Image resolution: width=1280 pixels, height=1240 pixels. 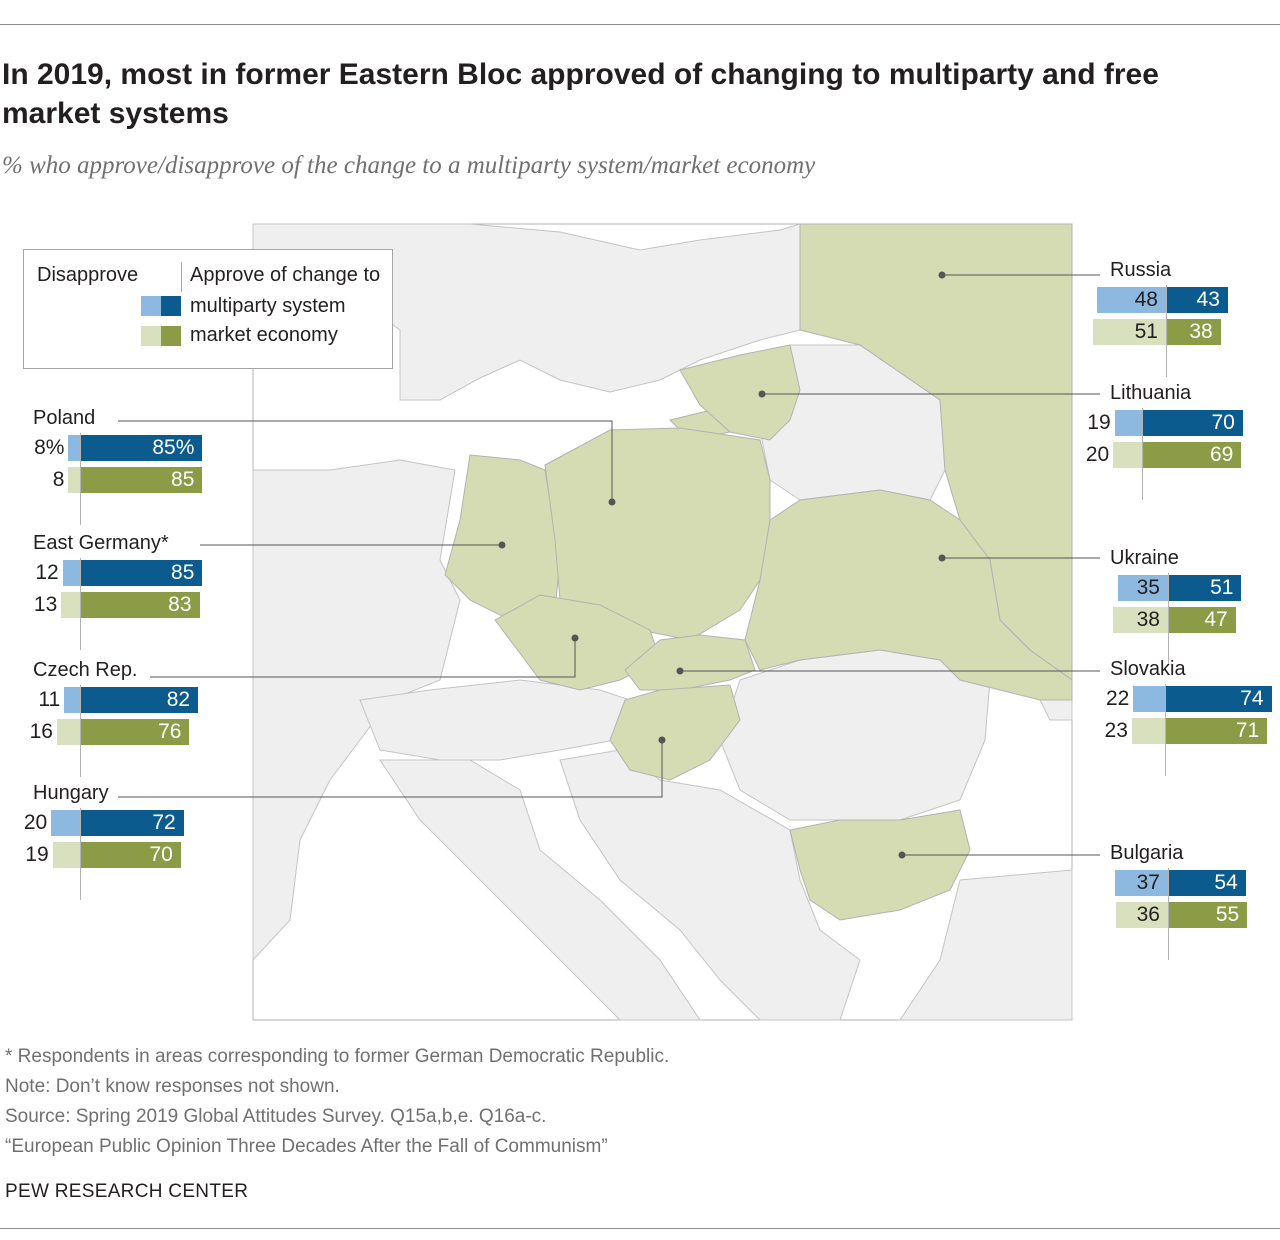 I want to click on poland-axis-line, so click(x=80, y=479).